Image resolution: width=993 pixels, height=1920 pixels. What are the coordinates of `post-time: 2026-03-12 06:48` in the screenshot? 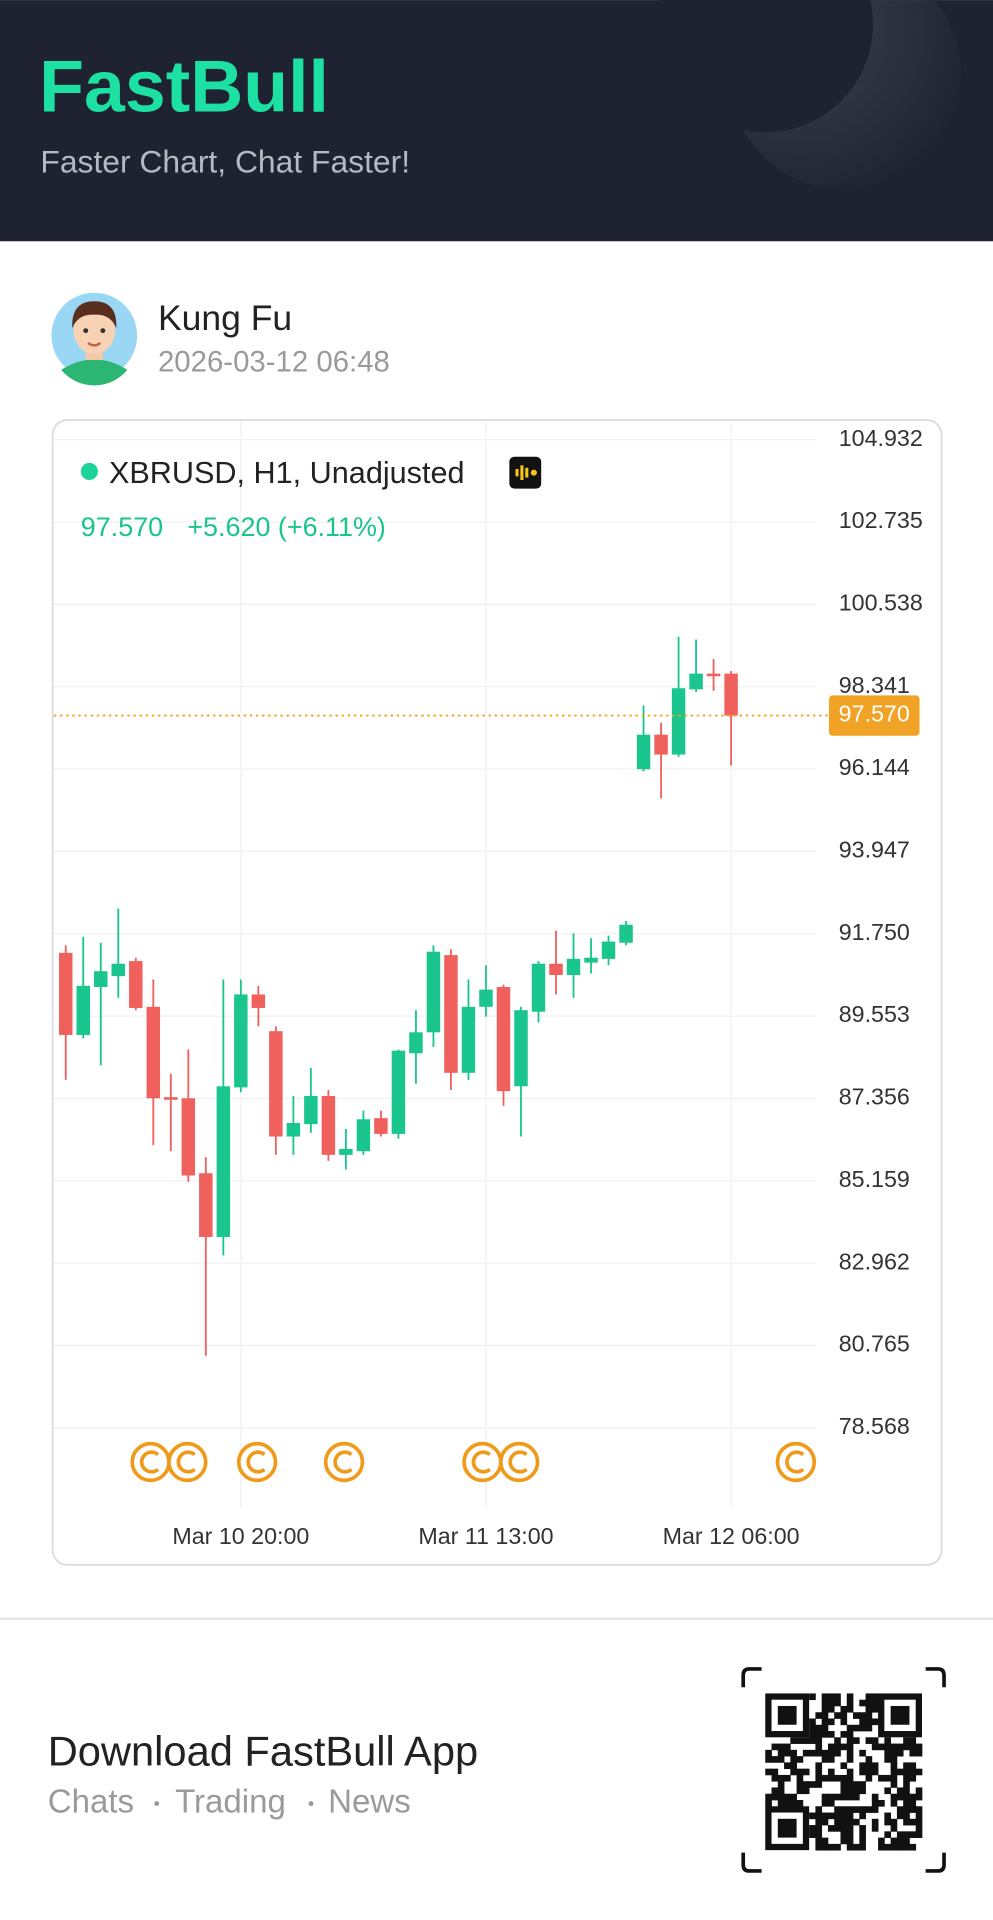 It's located at (274, 361).